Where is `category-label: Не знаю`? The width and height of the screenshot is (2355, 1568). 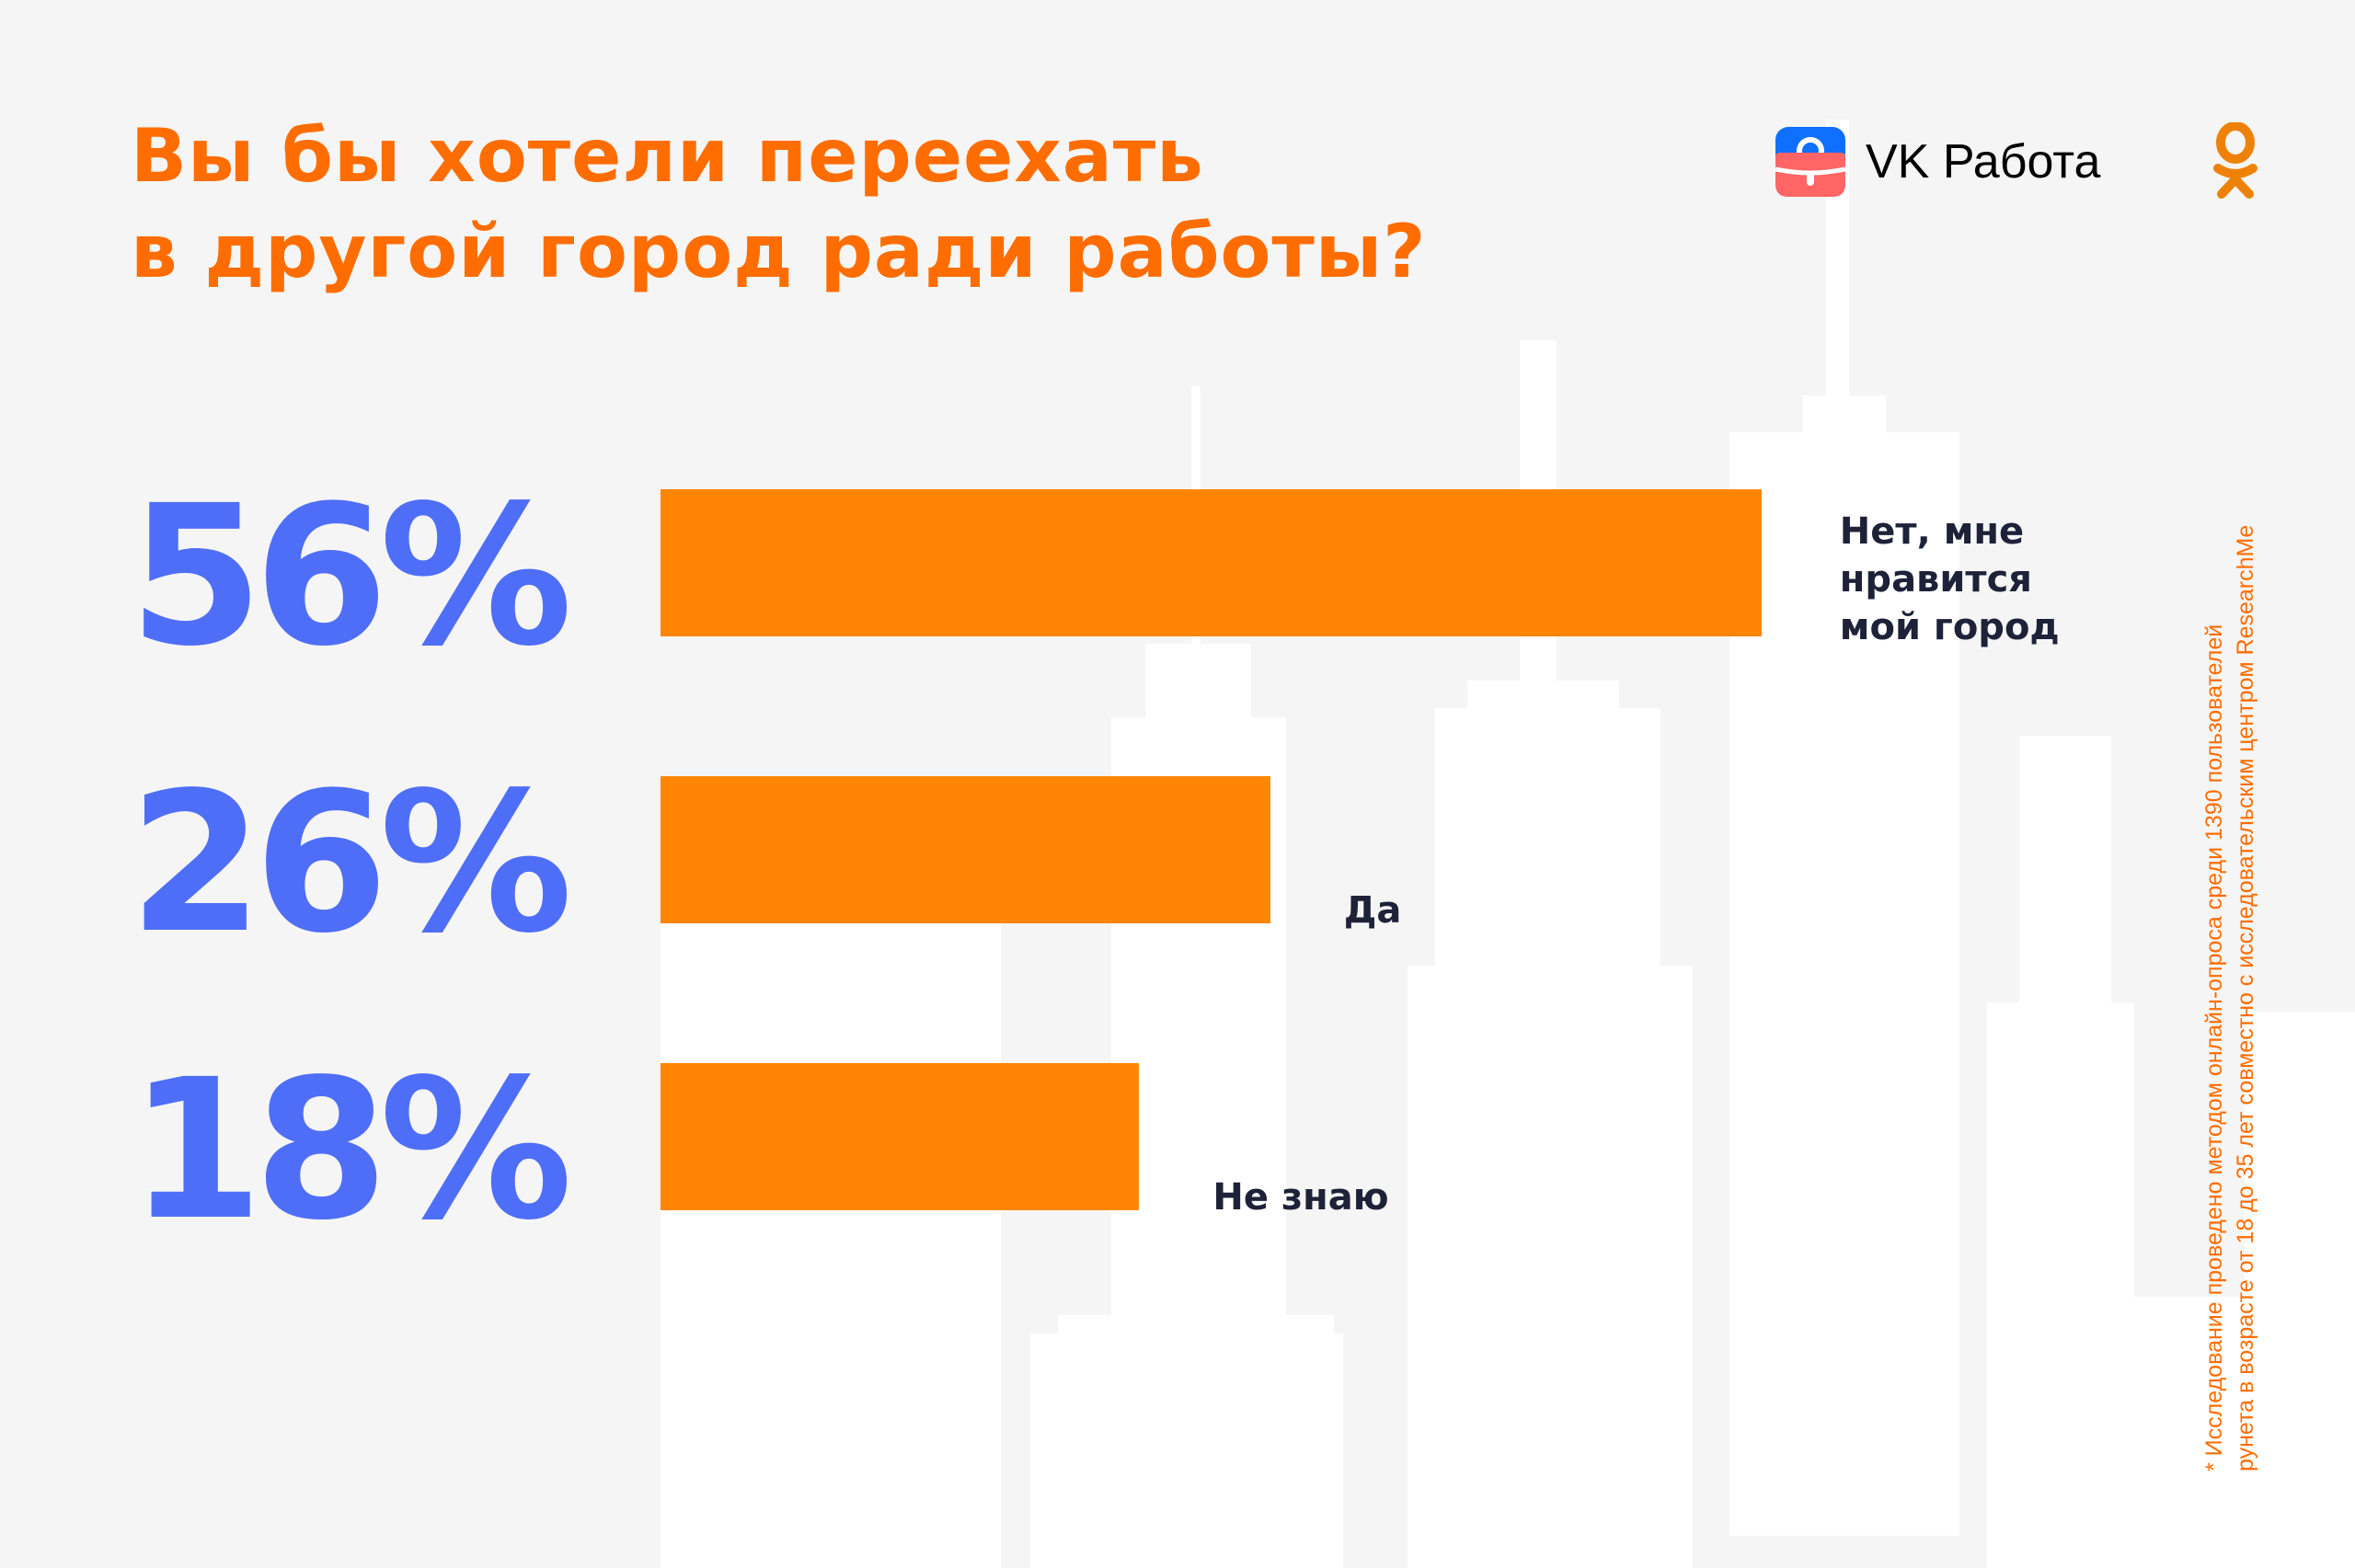 category-label: Не знаю is located at coordinates (1300, 1197).